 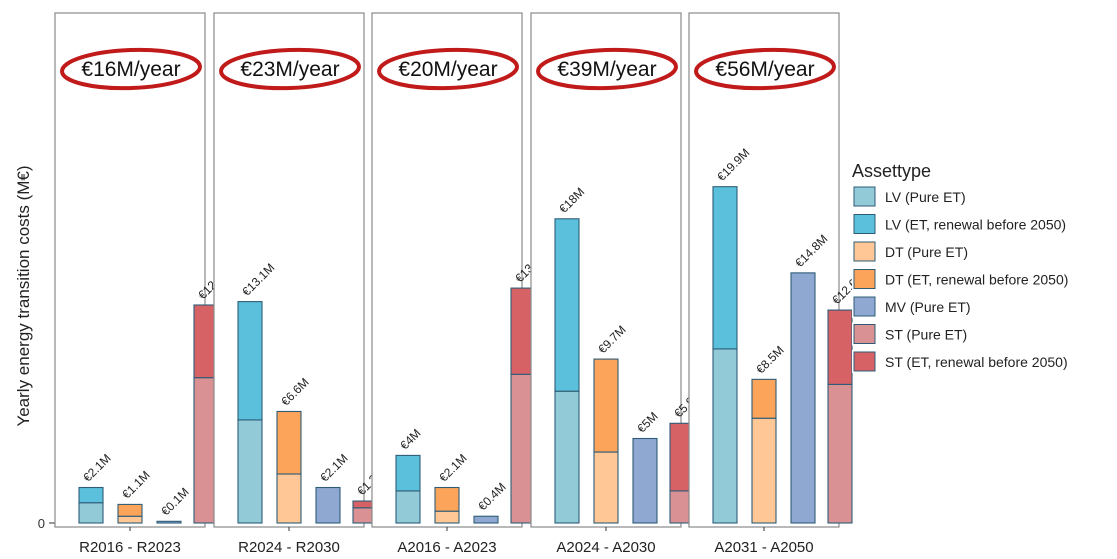 What do you see at coordinates (925, 197) in the screenshot?
I see `legend-item-label: LV (Pure ET)` at bounding box center [925, 197].